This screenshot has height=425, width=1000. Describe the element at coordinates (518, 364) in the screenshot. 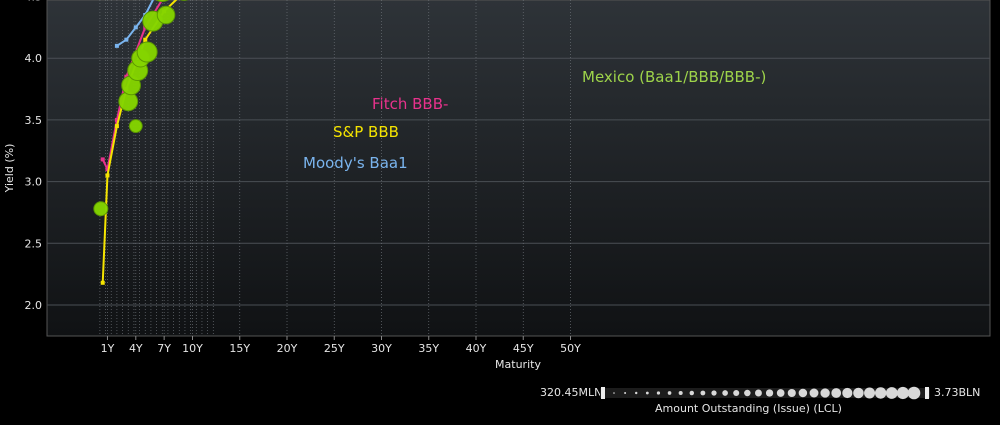

I see `x-axis-title: Maturity` at that location.